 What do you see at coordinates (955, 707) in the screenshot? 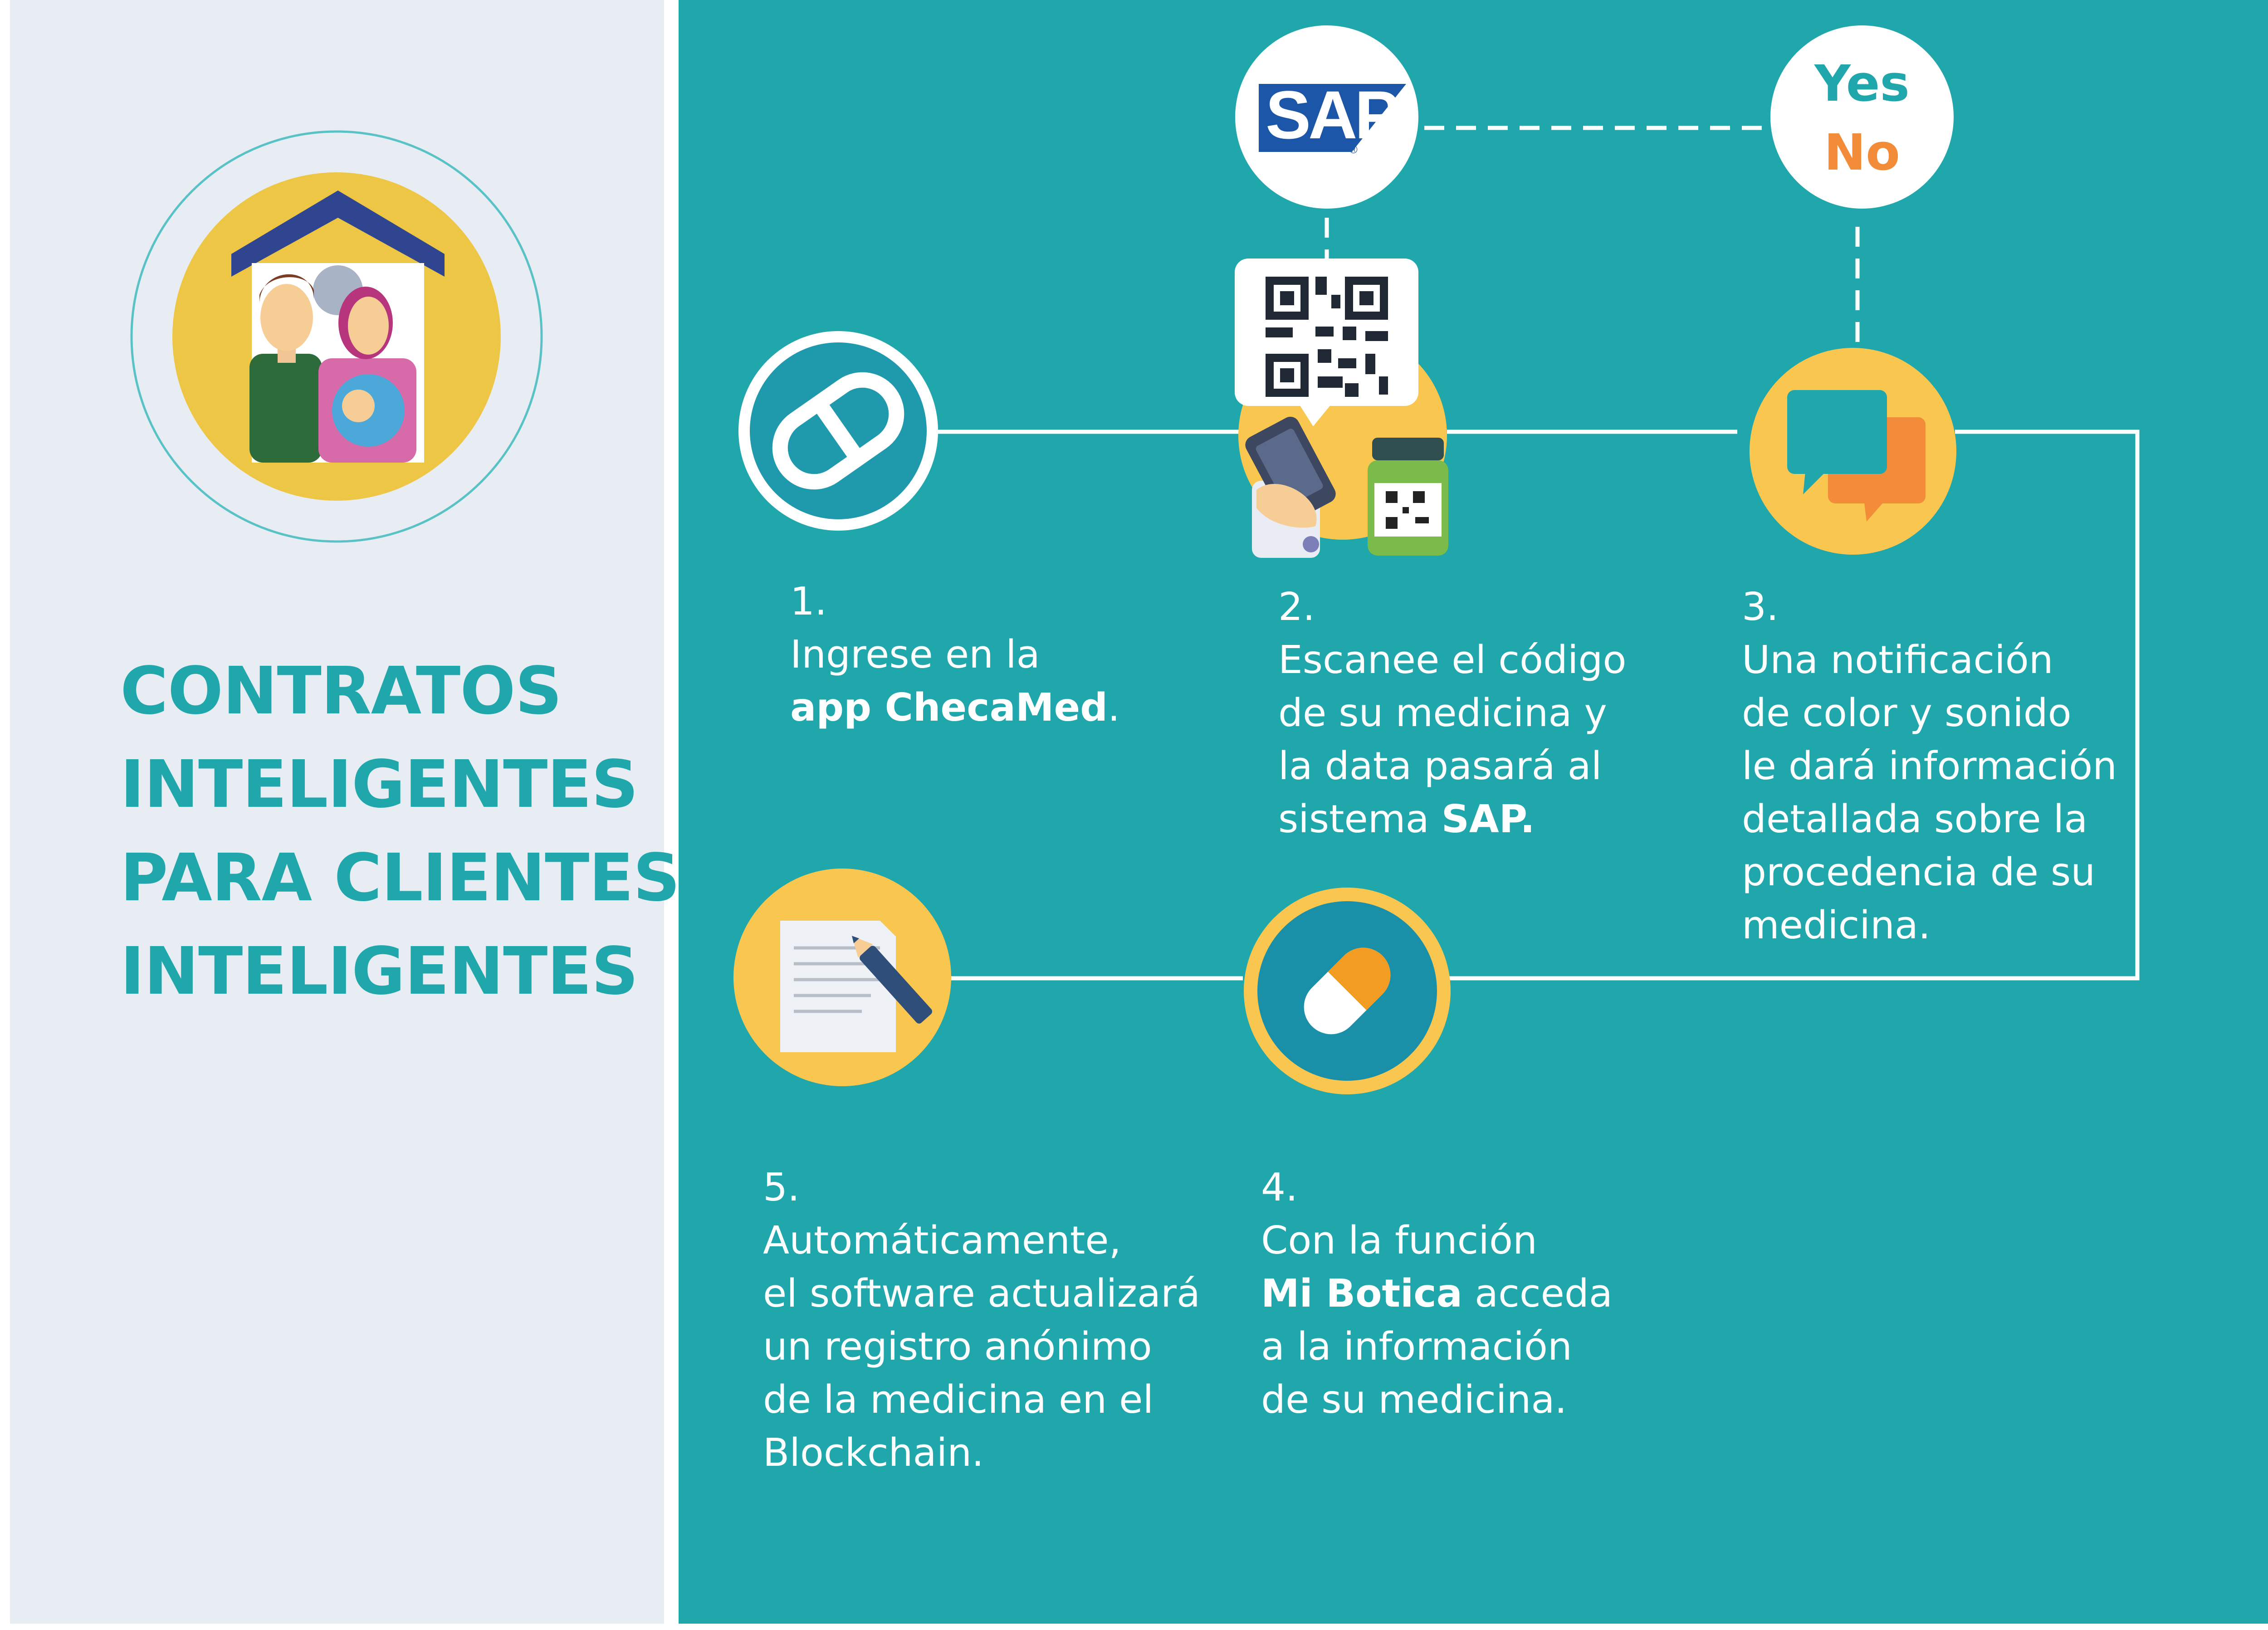
I see `step-line: app ChecaMed.` at bounding box center [955, 707].